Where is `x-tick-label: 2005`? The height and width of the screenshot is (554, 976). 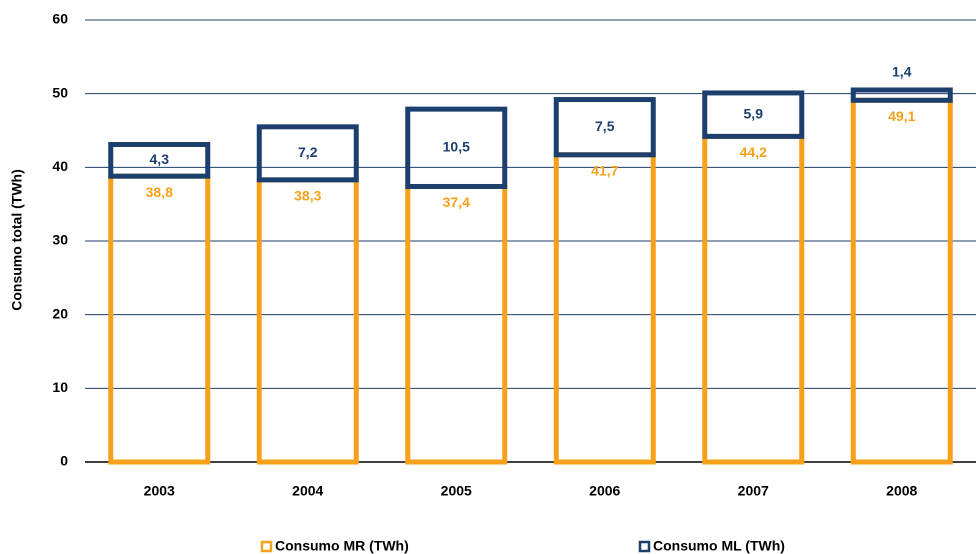
x-tick-label: 2005 is located at coordinates (456, 491).